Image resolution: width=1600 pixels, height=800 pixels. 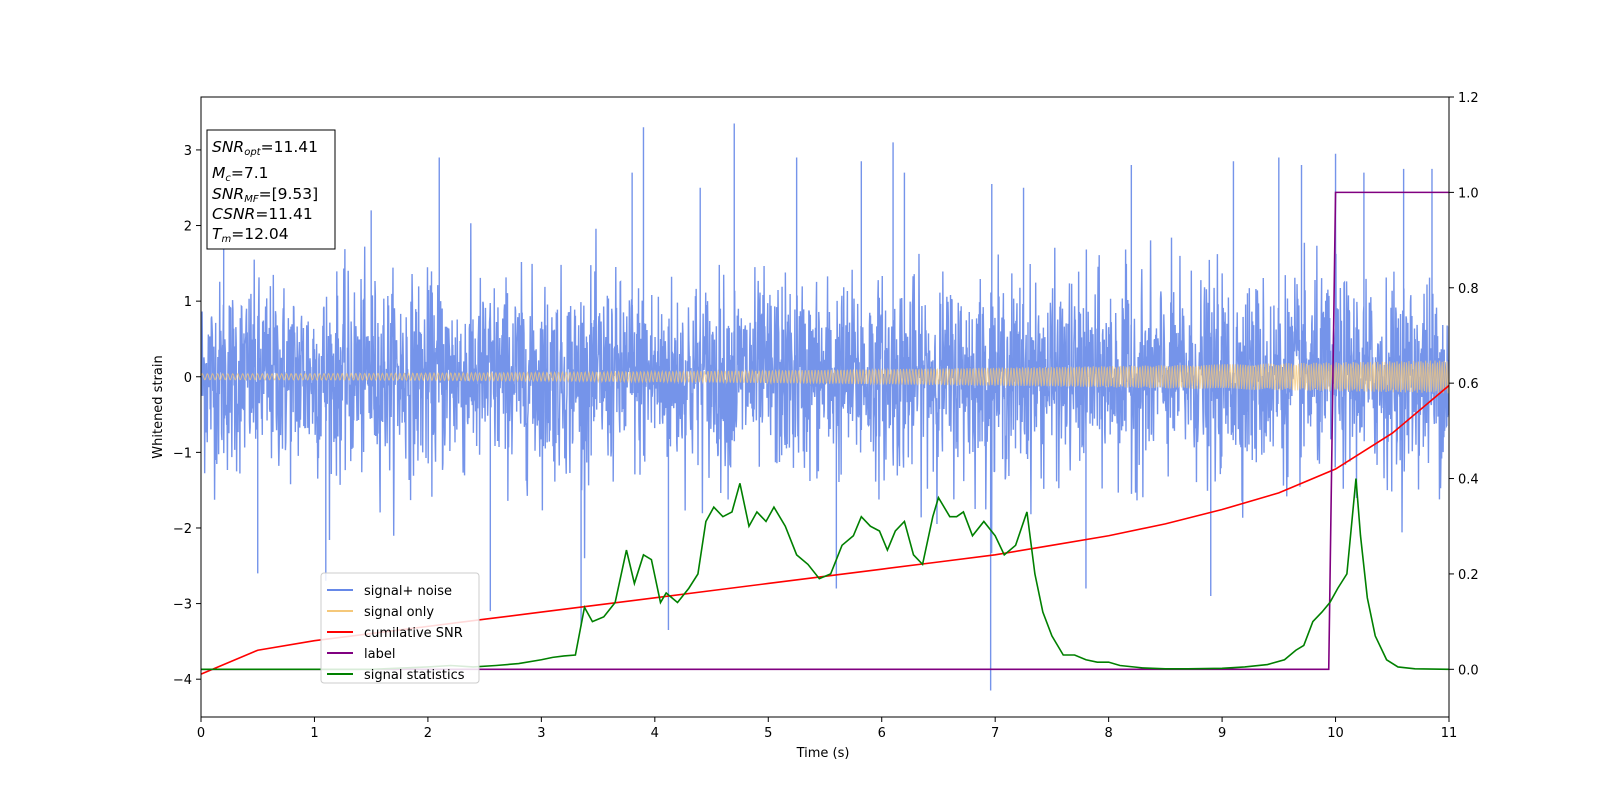 What do you see at coordinates (262, 214) in the screenshot?
I see `annotation-csnr: CSNR=11.41` at bounding box center [262, 214].